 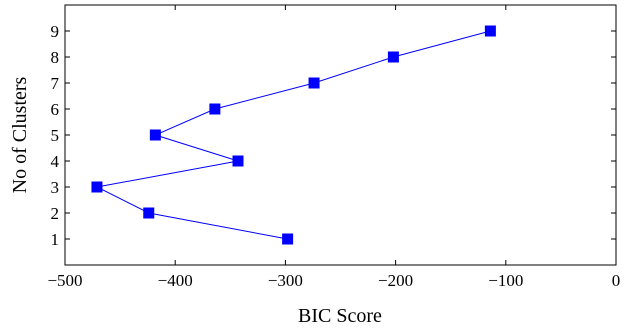 I want to click on x-tick-label: −400, so click(x=175, y=280).